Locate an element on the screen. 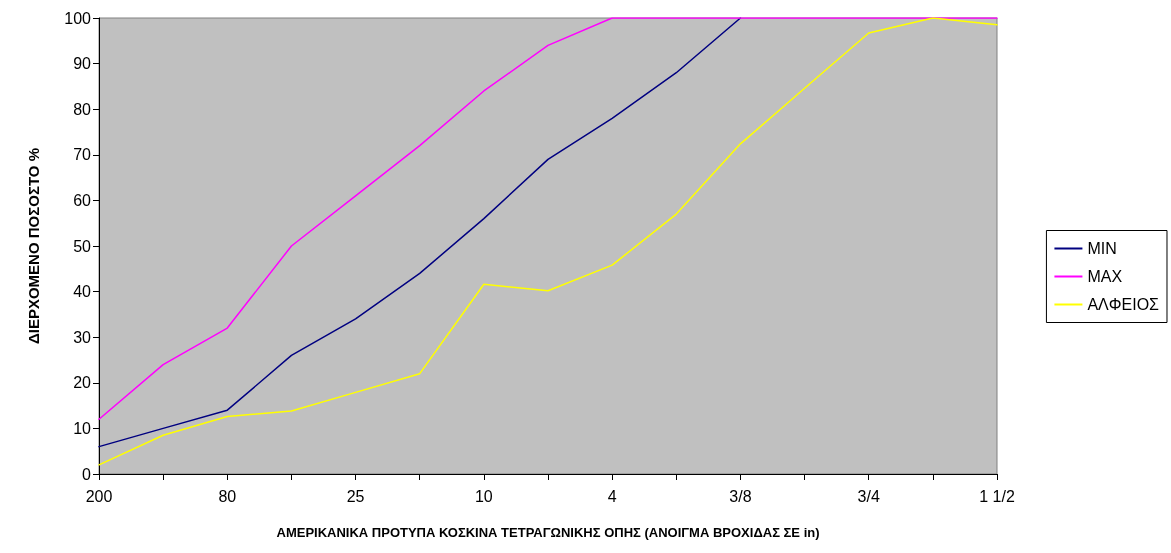 This screenshot has width=1171, height=553. legend-label: MAX is located at coordinates (1105, 276).